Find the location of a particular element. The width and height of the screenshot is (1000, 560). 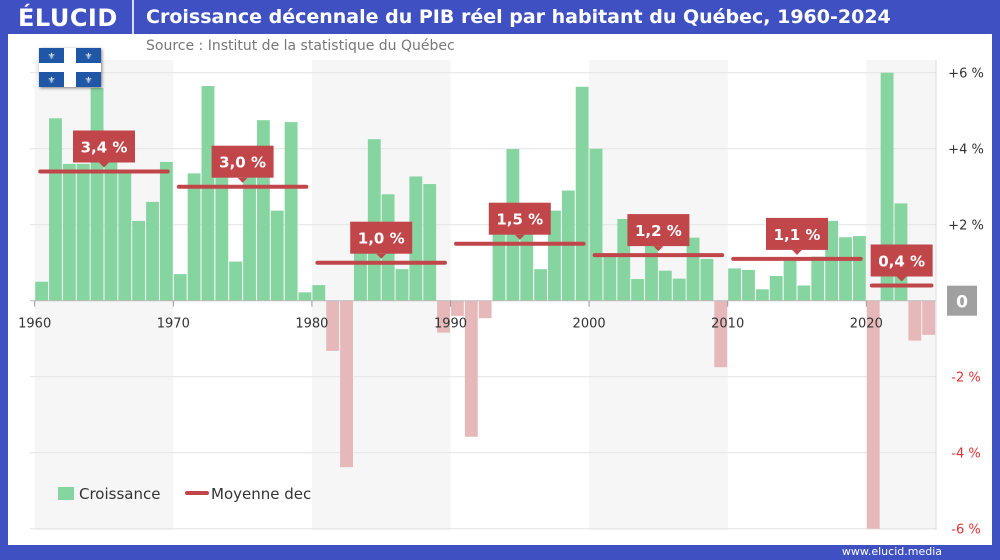

bar-2019 is located at coordinates (859, 268).